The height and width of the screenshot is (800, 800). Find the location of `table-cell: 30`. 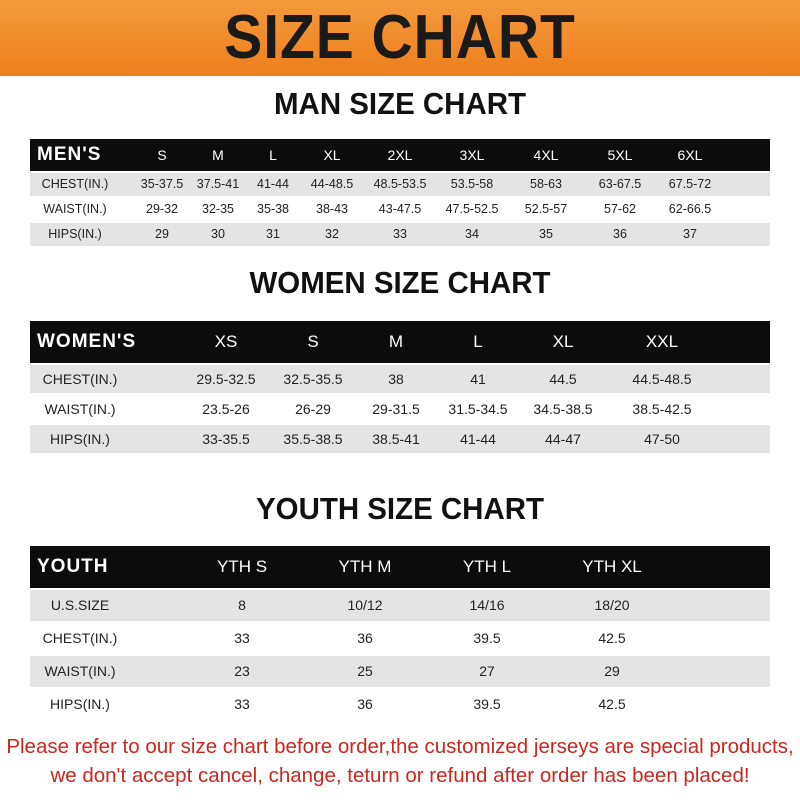

table-cell: 30 is located at coordinates (218, 234).